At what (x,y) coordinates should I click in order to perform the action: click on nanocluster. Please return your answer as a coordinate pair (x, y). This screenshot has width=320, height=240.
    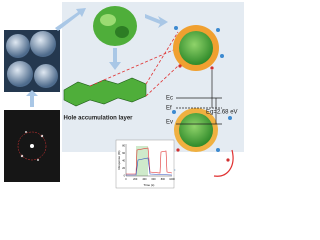
    Looking at the image, I should click on (115, 26).